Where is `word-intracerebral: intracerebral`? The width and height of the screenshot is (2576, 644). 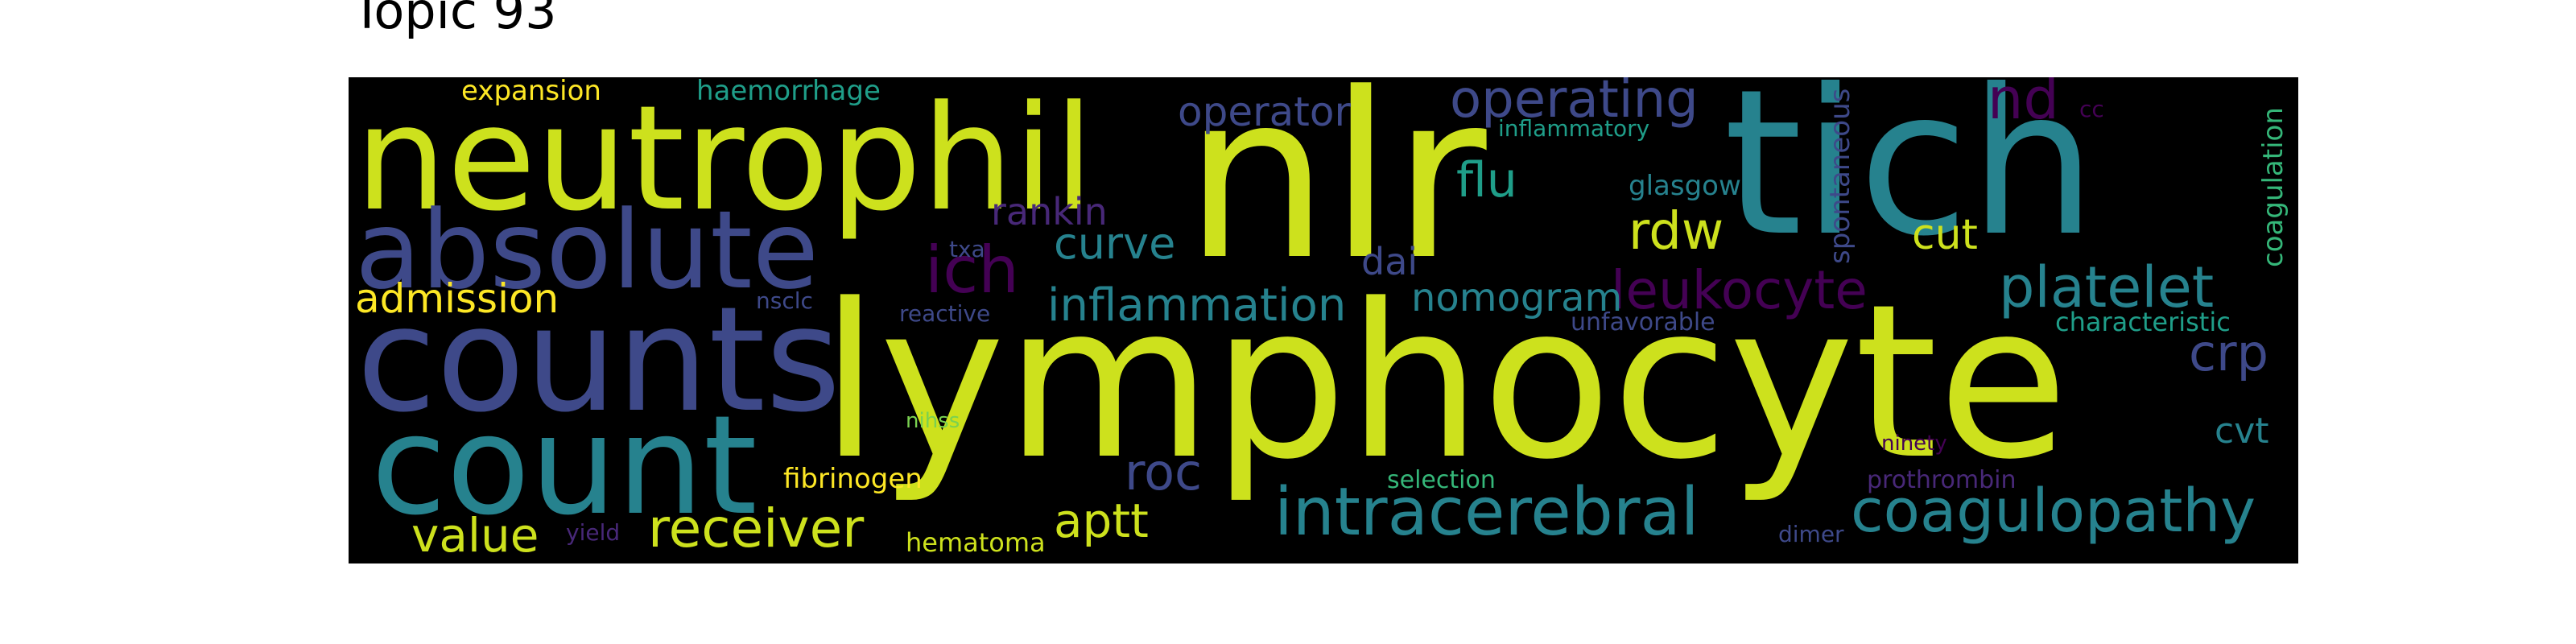 word-intracerebral: intracerebral is located at coordinates (1486, 512).